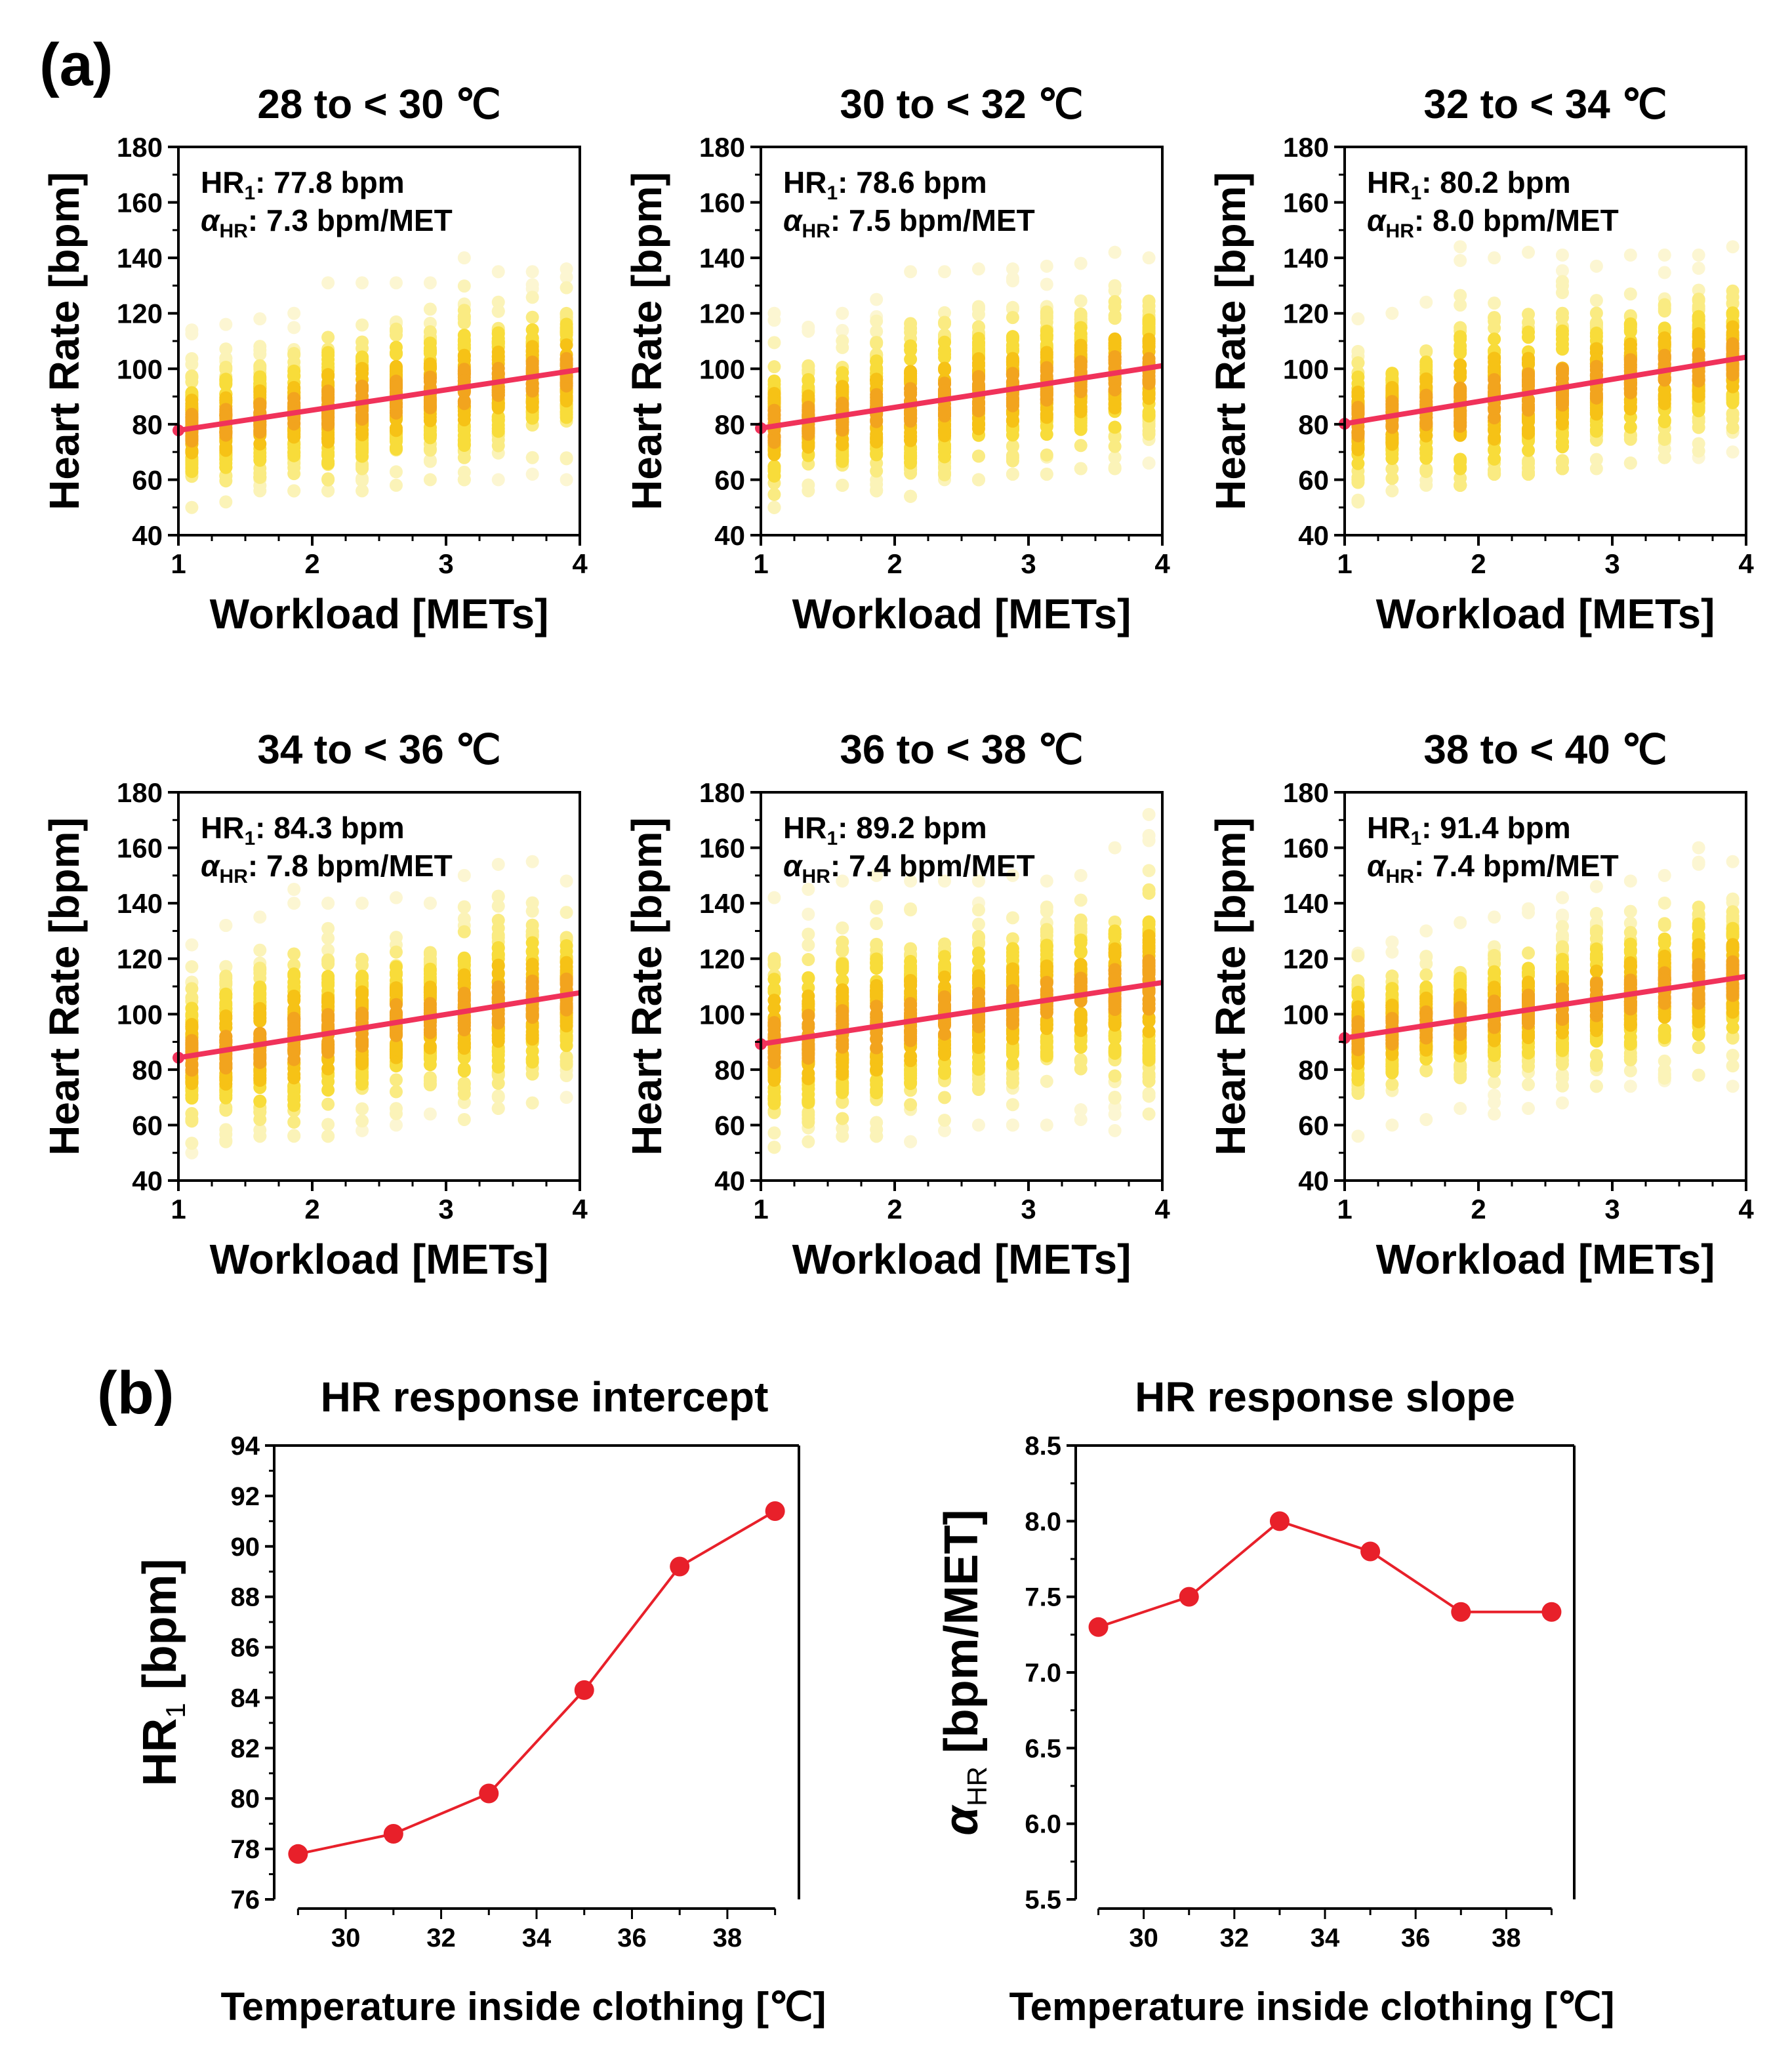 The height and width of the screenshot is (2064, 1792). I want to click on annotation-alpha-value: : 7.8 bpm/MET, so click(350, 866).